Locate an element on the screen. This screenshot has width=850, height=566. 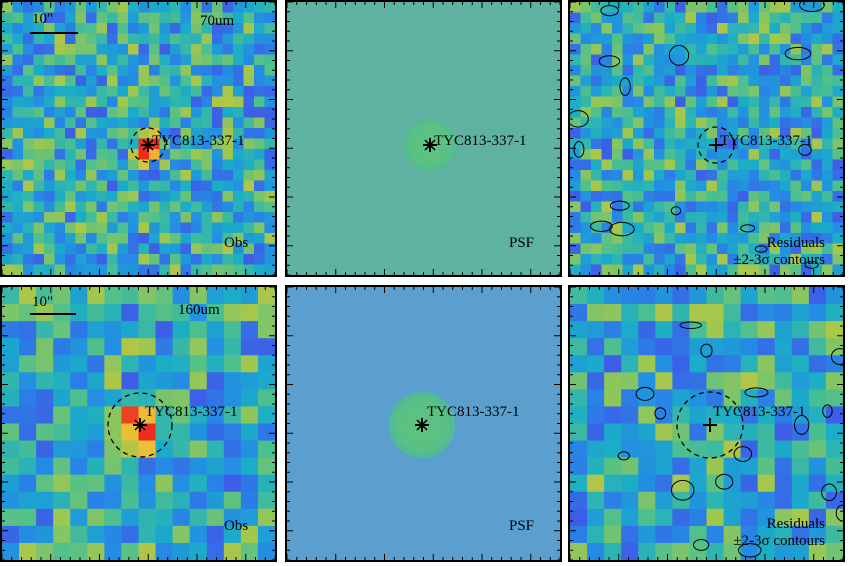
residual-contours is located at coordinates (697, 135).